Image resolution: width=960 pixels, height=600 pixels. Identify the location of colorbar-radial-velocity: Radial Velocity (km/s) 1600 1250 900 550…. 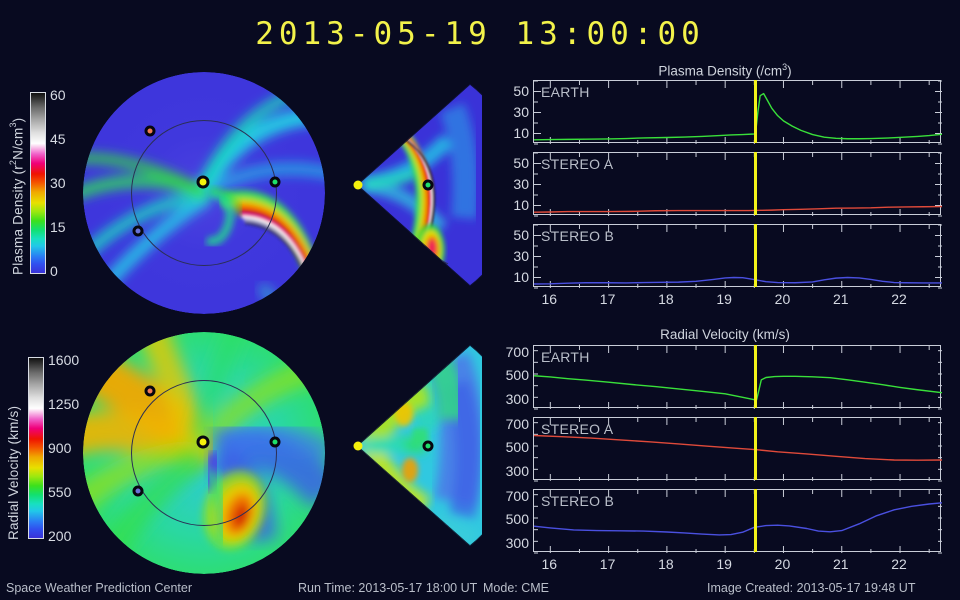
(40, 448).